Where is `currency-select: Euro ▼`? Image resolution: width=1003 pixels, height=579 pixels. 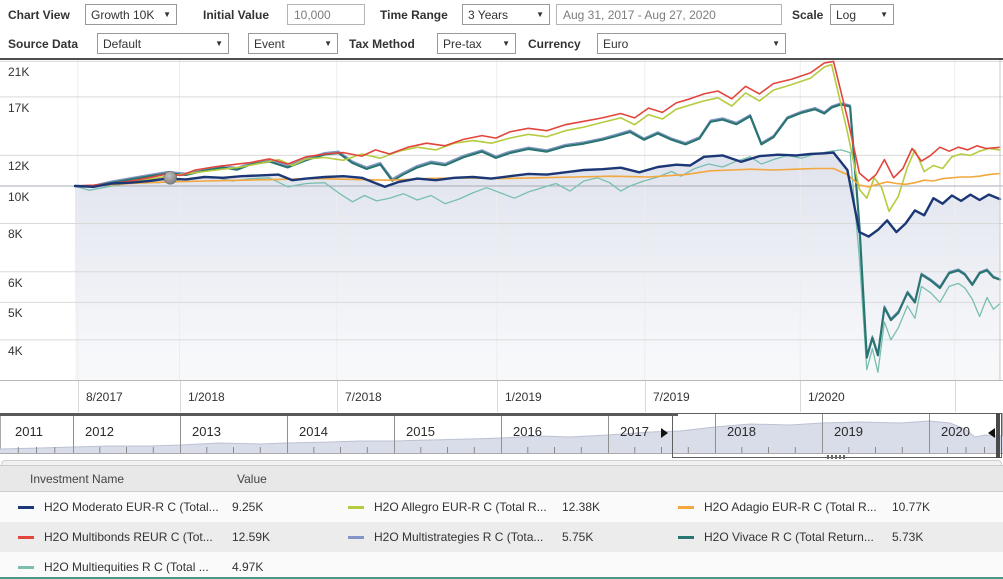
currency-select: Euro ▼ is located at coordinates (691, 43).